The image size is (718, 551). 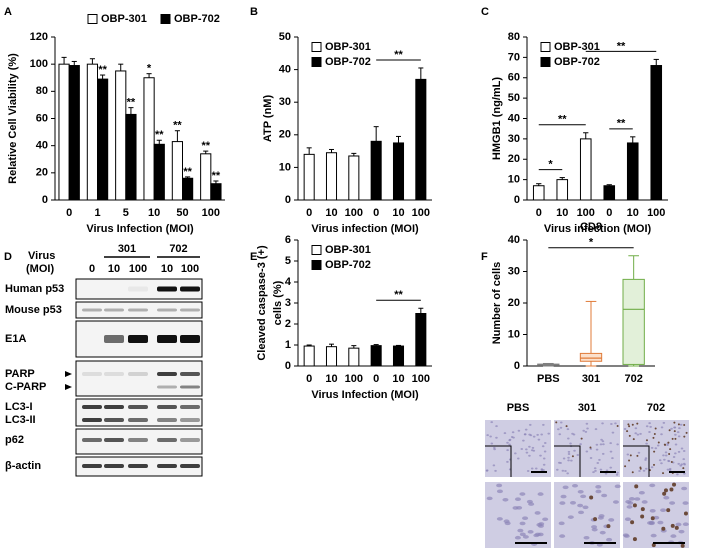 I want to click on y-axis-title: Number of cells, so click(x=497, y=303).